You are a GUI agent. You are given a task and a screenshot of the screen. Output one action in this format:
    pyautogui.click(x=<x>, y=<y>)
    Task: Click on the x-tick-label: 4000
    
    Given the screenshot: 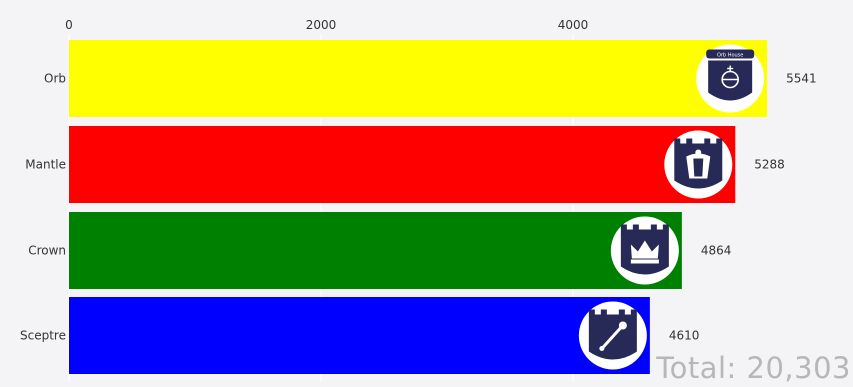 What is the action you would take?
    pyautogui.click(x=573, y=25)
    